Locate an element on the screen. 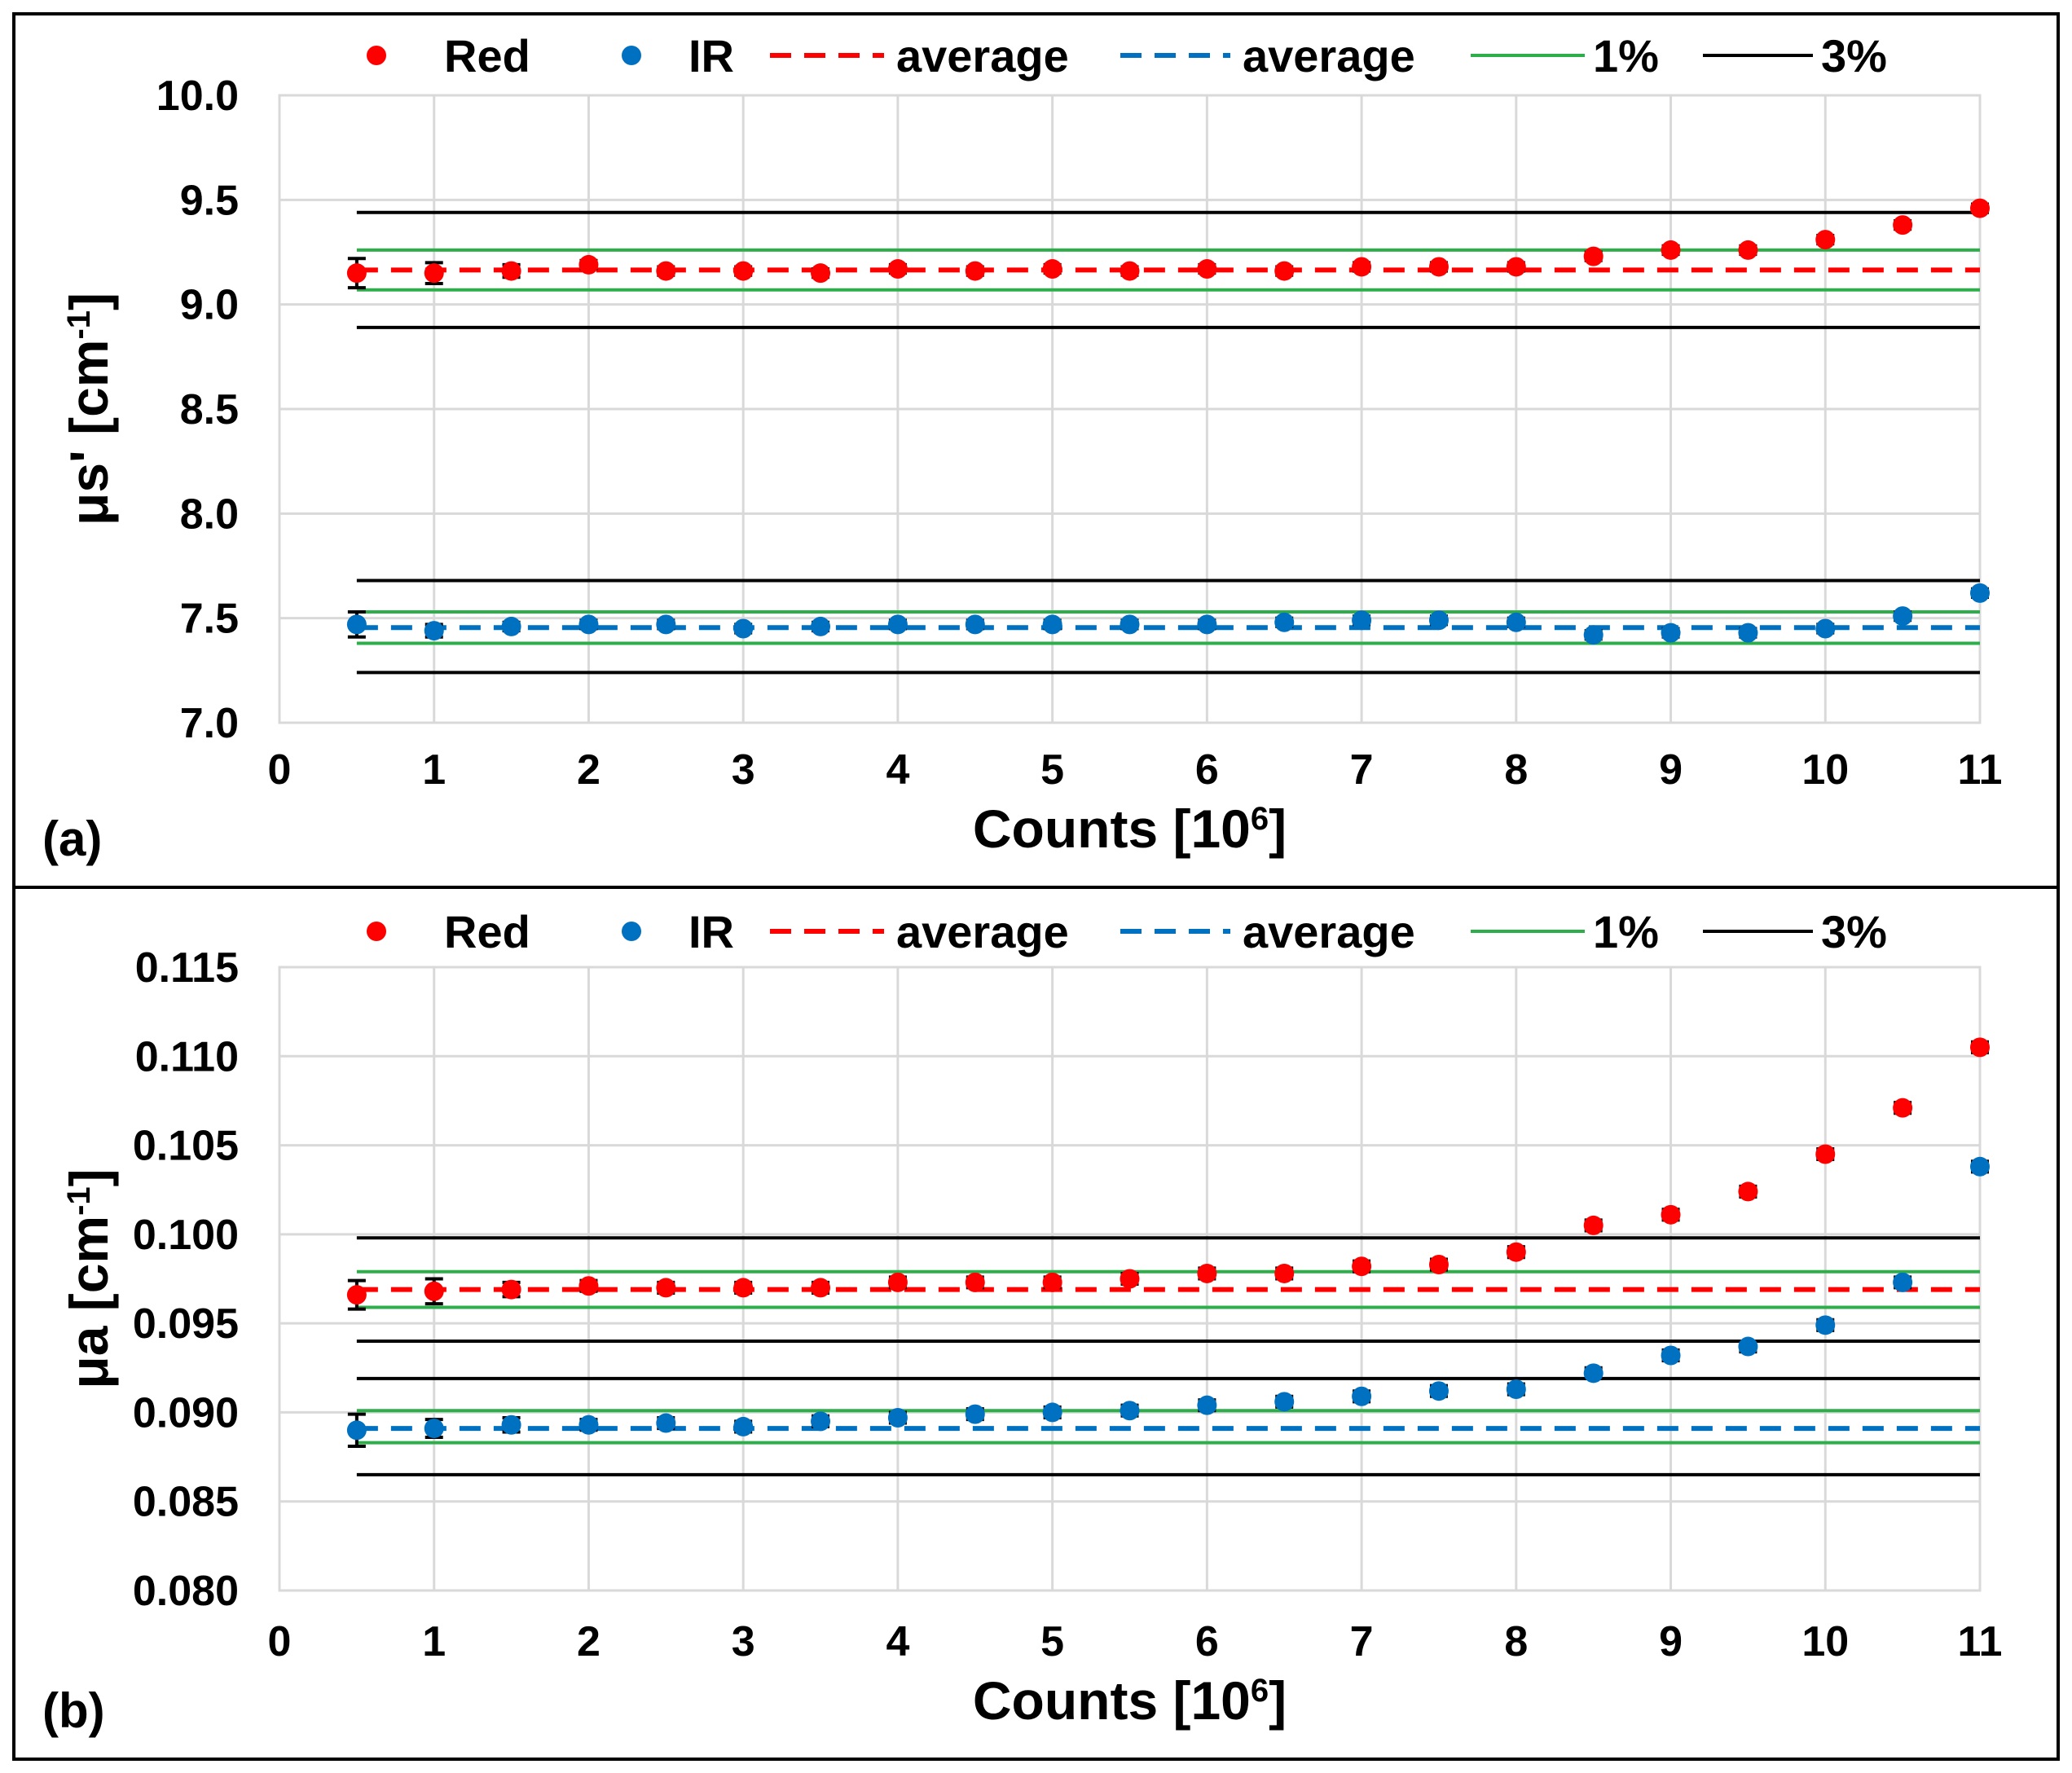  y-tick-label: 0.085 is located at coordinates (186, 1502).